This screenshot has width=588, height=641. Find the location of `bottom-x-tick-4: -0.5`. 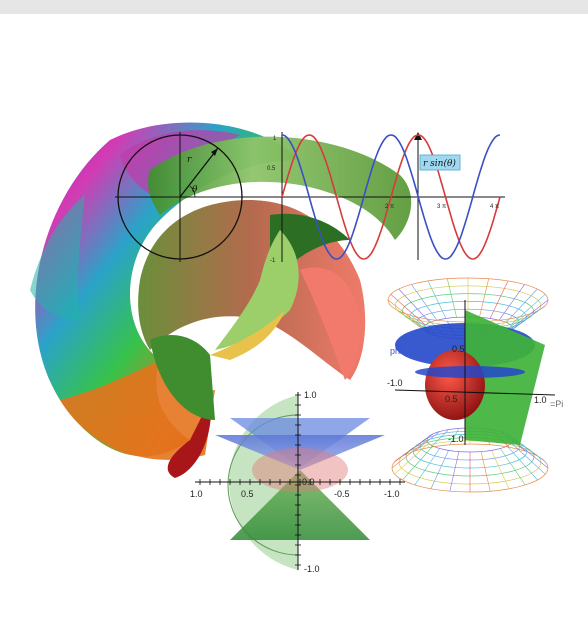

bottom-x-tick-4: -0.5 is located at coordinates (342, 494).